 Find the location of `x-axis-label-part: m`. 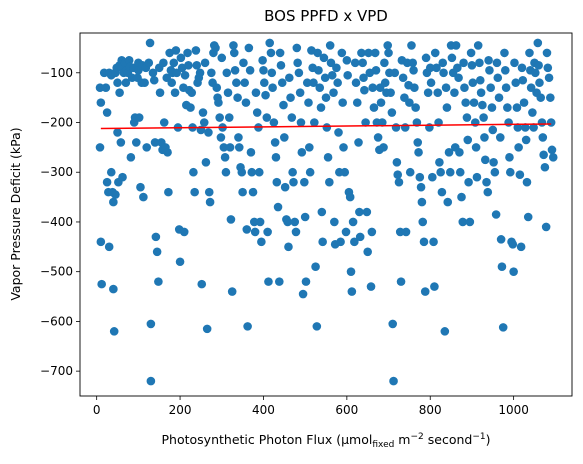

x-axis-label-part: m is located at coordinates (402, 439).